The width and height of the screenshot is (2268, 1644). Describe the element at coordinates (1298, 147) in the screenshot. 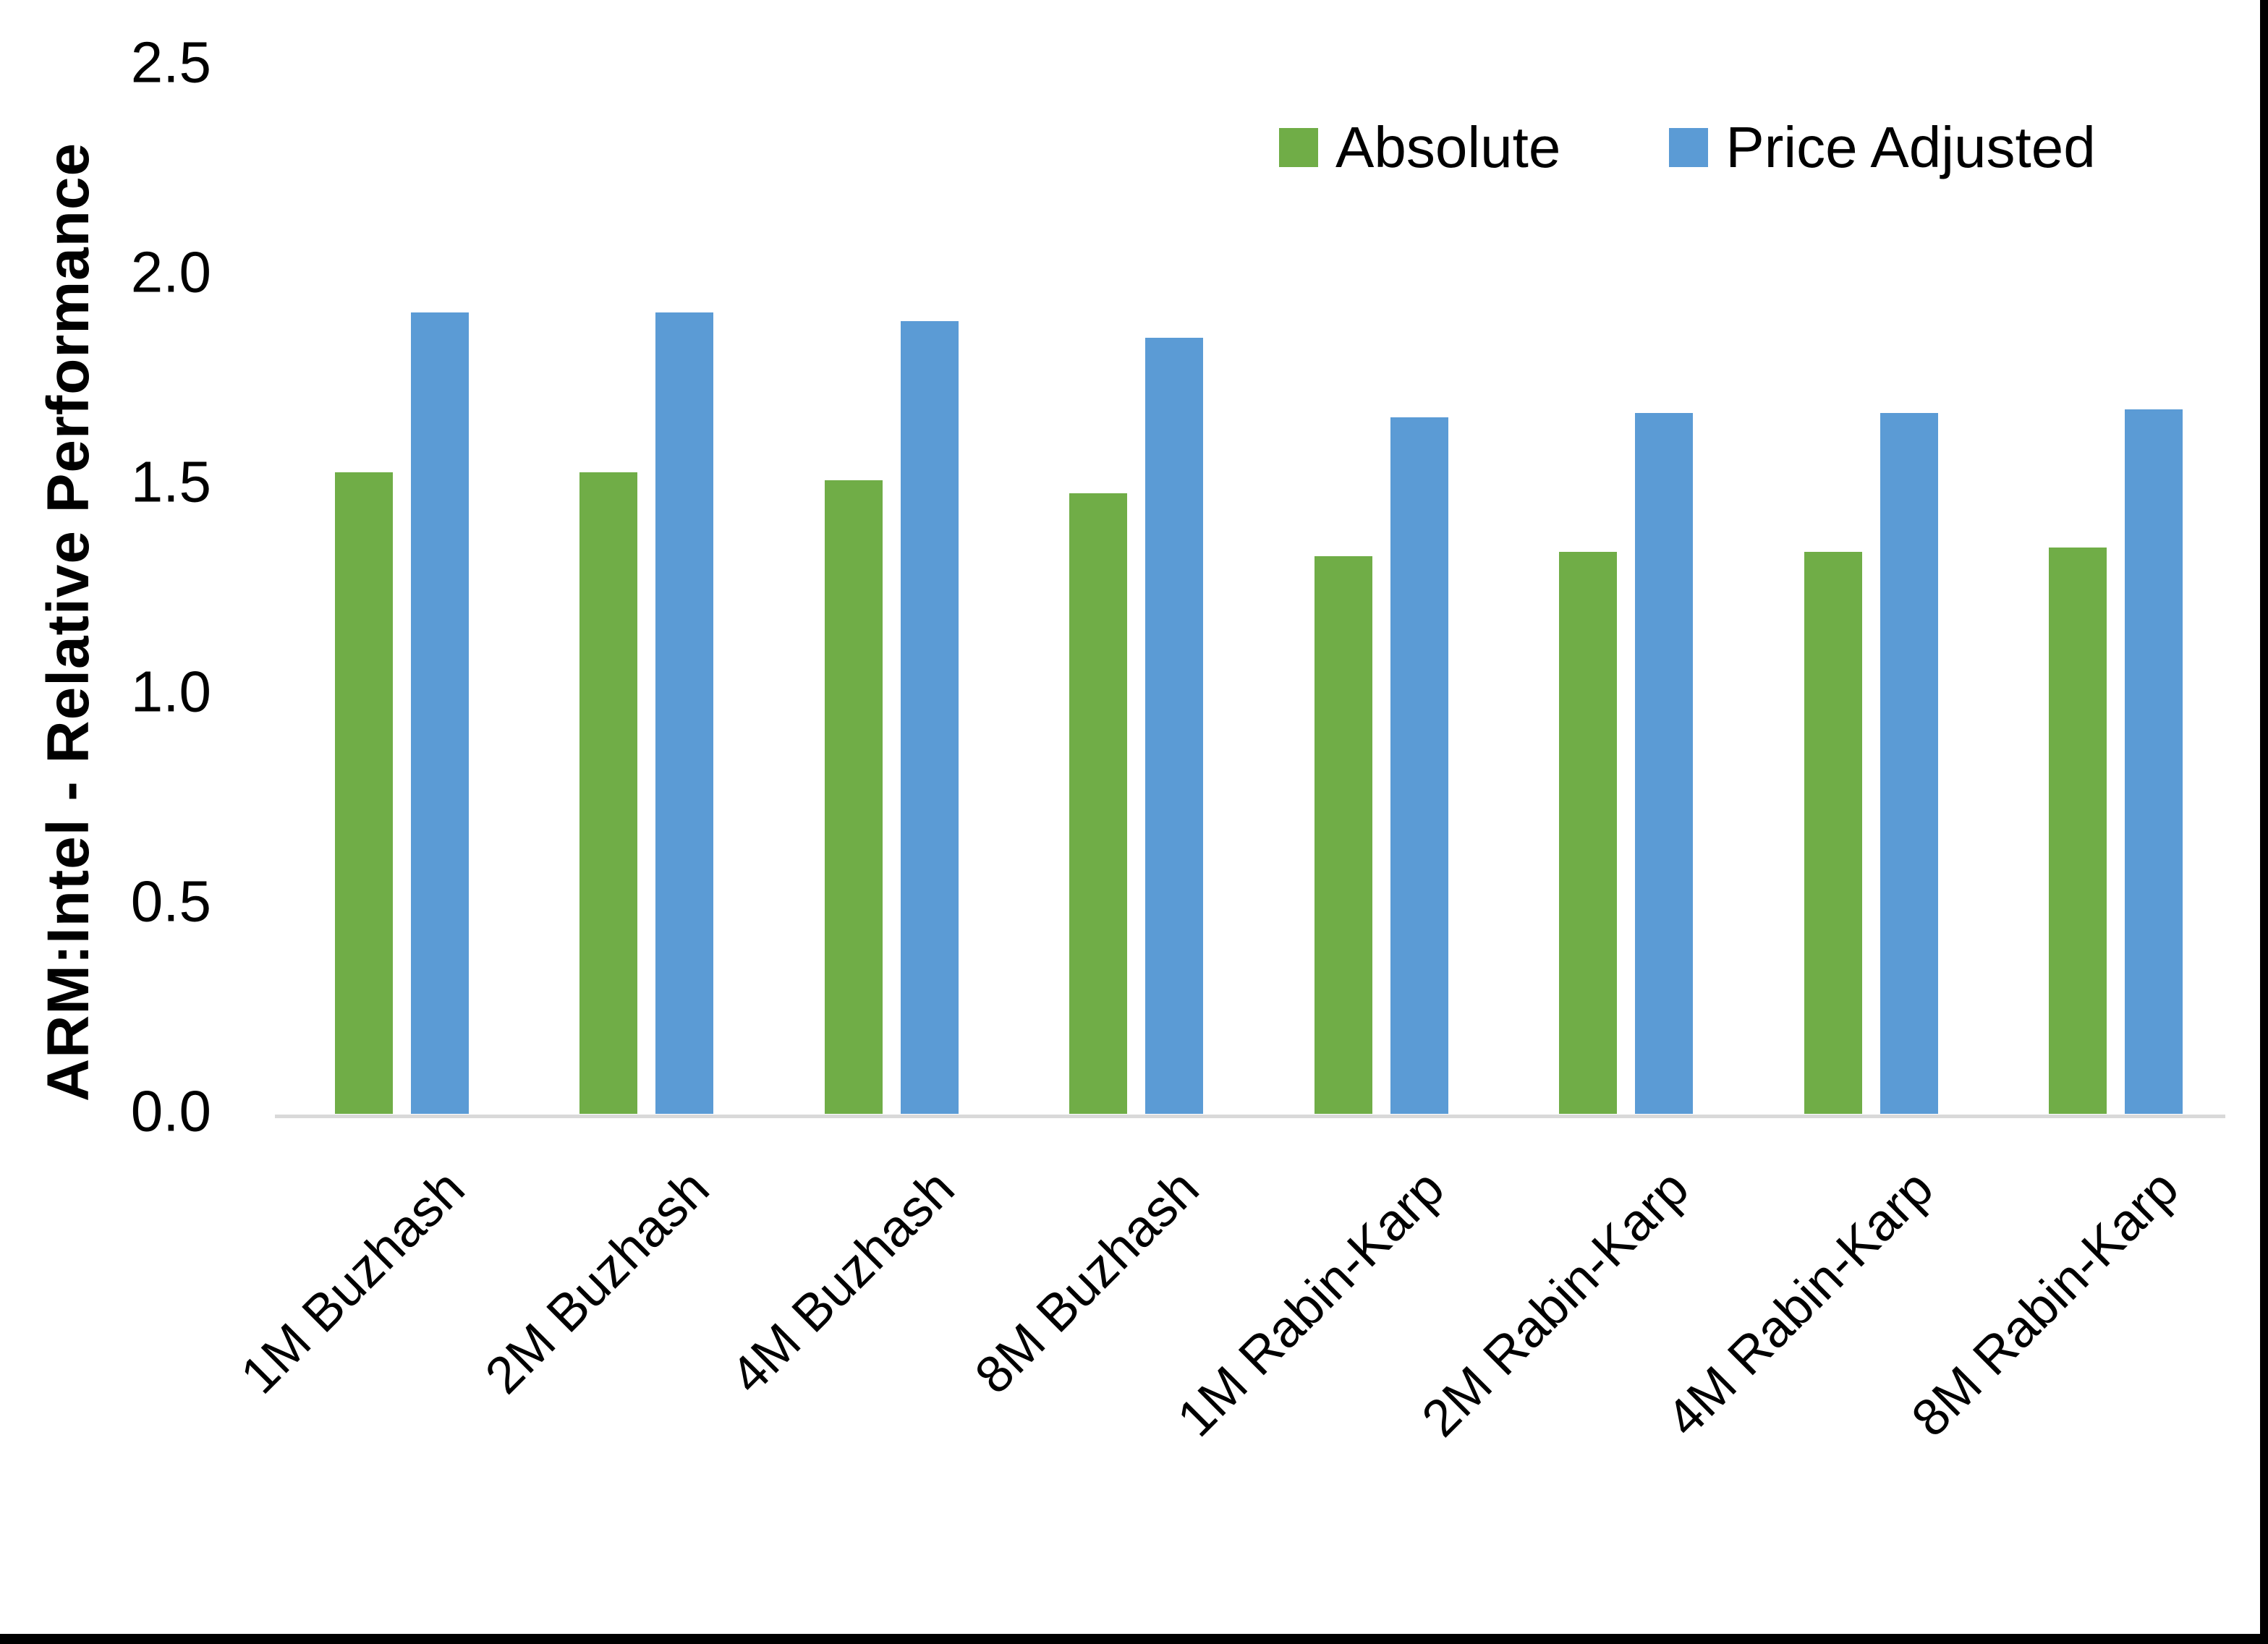

I see `legend-swatch-absolute` at that location.